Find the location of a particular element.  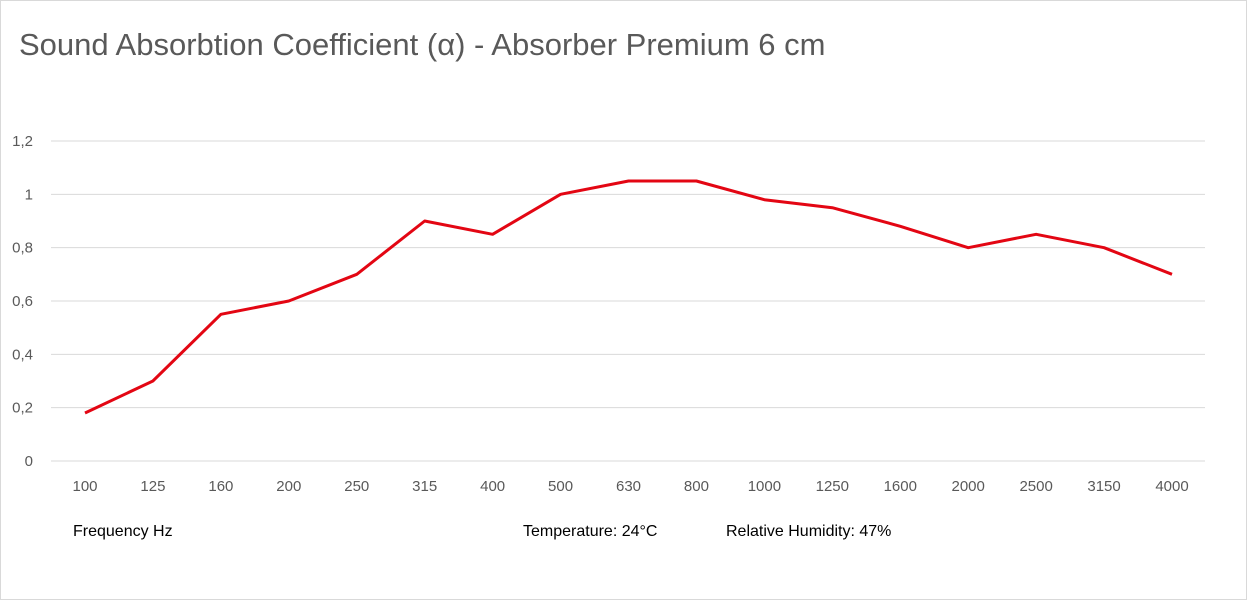

y-tick-label: 0,8 is located at coordinates (22, 248).